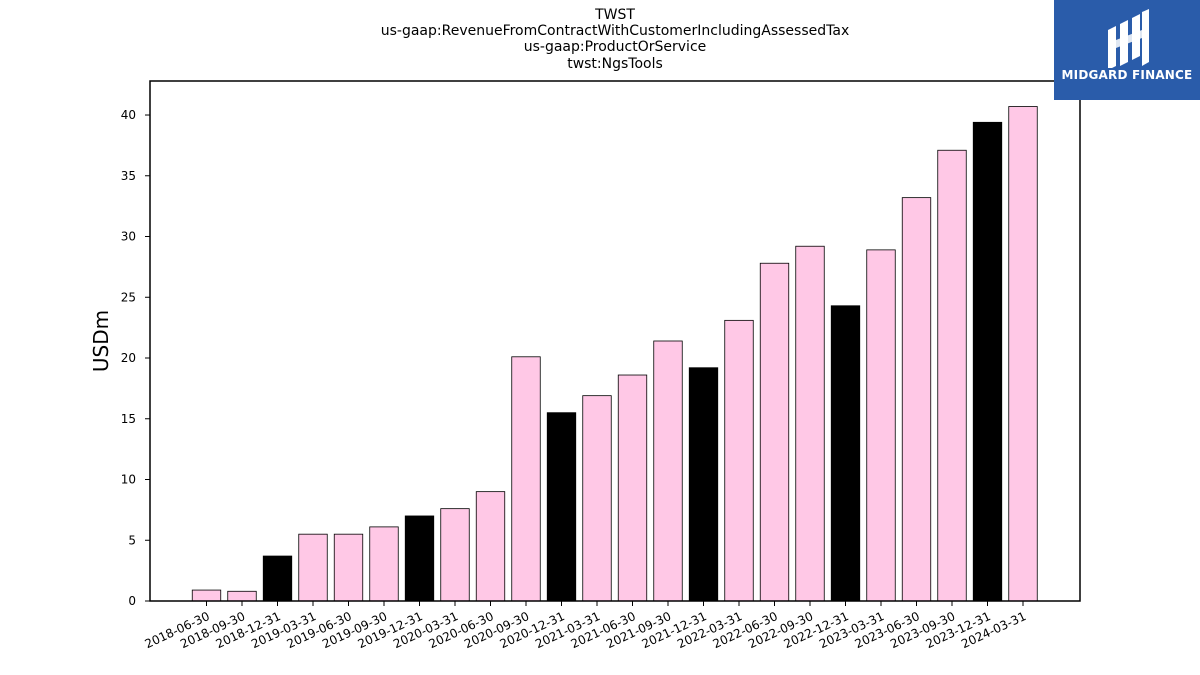 Image resolution: width=1200 pixels, height=675 pixels. Describe the element at coordinates (128, 419) in the screenshot. I see `y-tick-label: 15` at that location.